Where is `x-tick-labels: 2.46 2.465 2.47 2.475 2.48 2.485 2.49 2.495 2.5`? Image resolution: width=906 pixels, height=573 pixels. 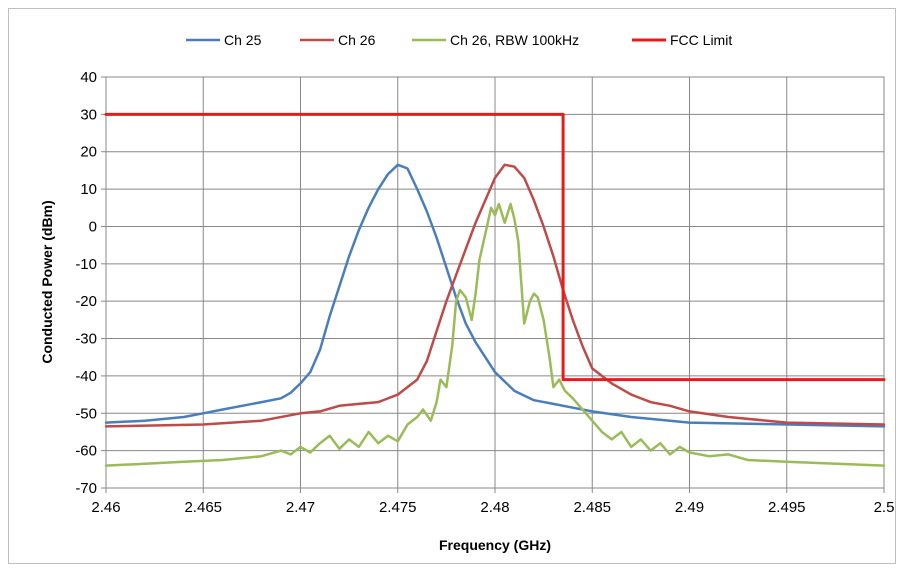 x-tick-labels: 2.46 2.465 2.47 2.475 2.48 2.485 2.49 2.495 2.5 is located at coordinates (492, 507).